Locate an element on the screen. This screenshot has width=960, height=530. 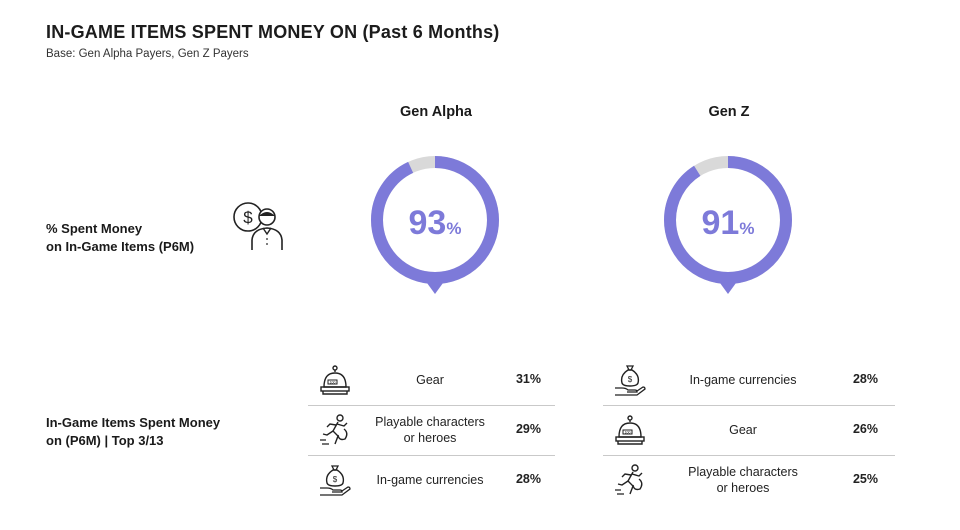
table-row: Playable characters or heroes 29% is located at coordinates (431, 432).